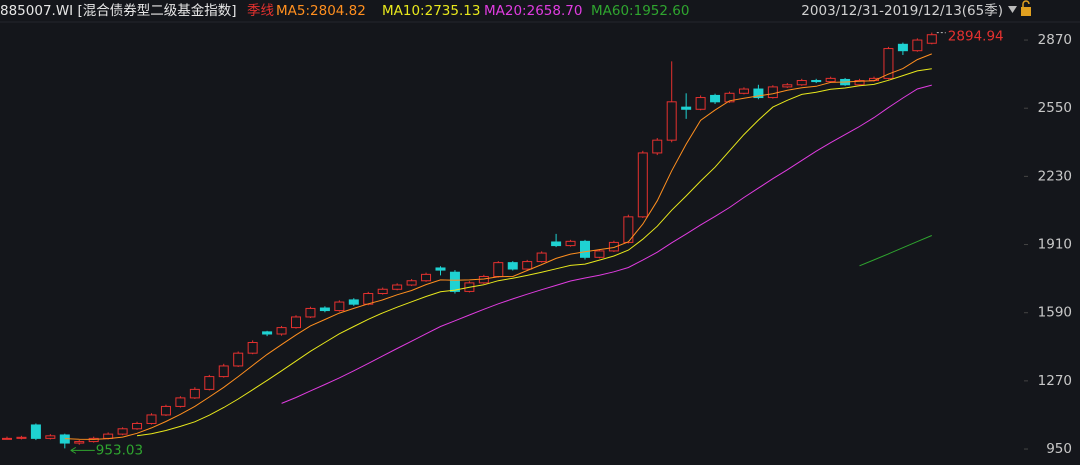  What do you see at coordinates (1026, 8) in the screenshot?
I see `lock-icon` at bounding box center [1026, 8].